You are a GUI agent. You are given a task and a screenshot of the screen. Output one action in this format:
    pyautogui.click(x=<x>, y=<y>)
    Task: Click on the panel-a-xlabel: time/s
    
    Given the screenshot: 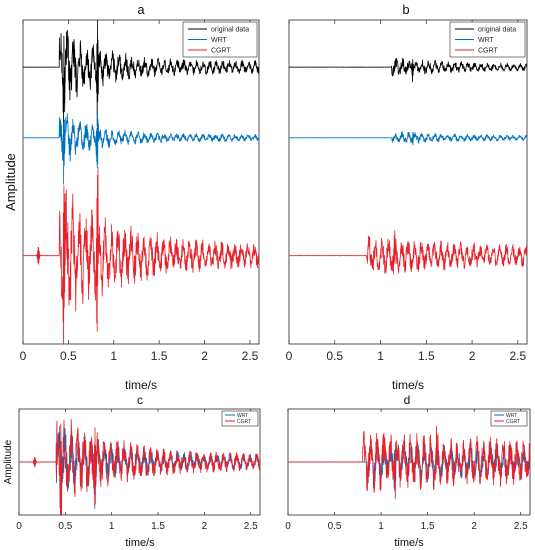 What is the action you would take?
    pyautogui.click(x=141, y=385)
    